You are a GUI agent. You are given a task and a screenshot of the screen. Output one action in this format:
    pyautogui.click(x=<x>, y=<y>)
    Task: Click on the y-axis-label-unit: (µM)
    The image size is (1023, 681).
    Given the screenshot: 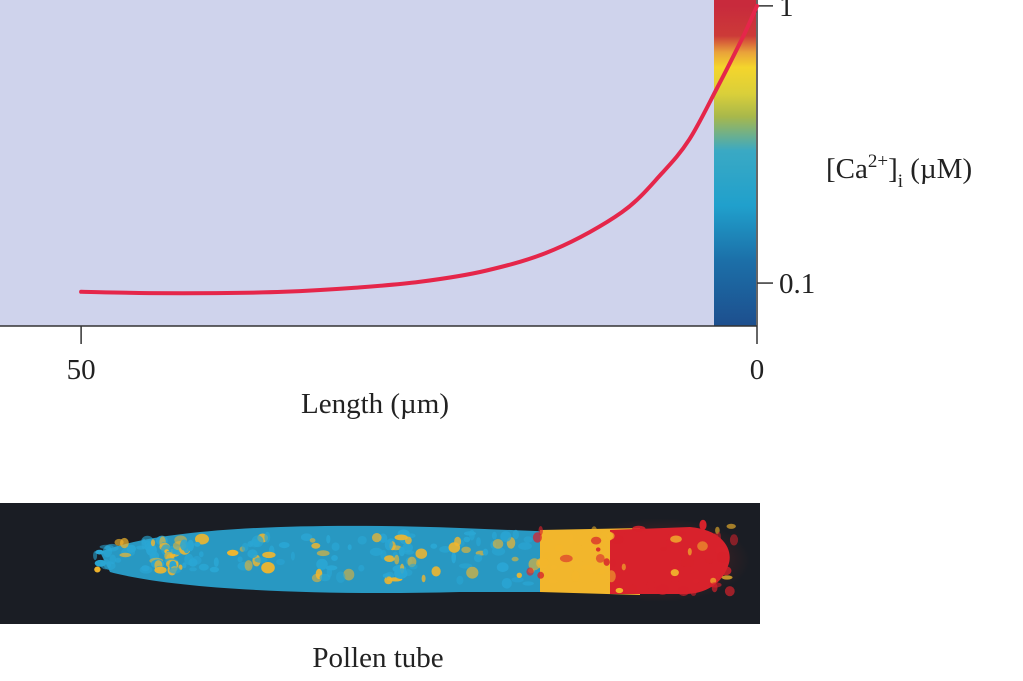 What is the action you would take?
    pyautogui.click(x=937, y=169)
    